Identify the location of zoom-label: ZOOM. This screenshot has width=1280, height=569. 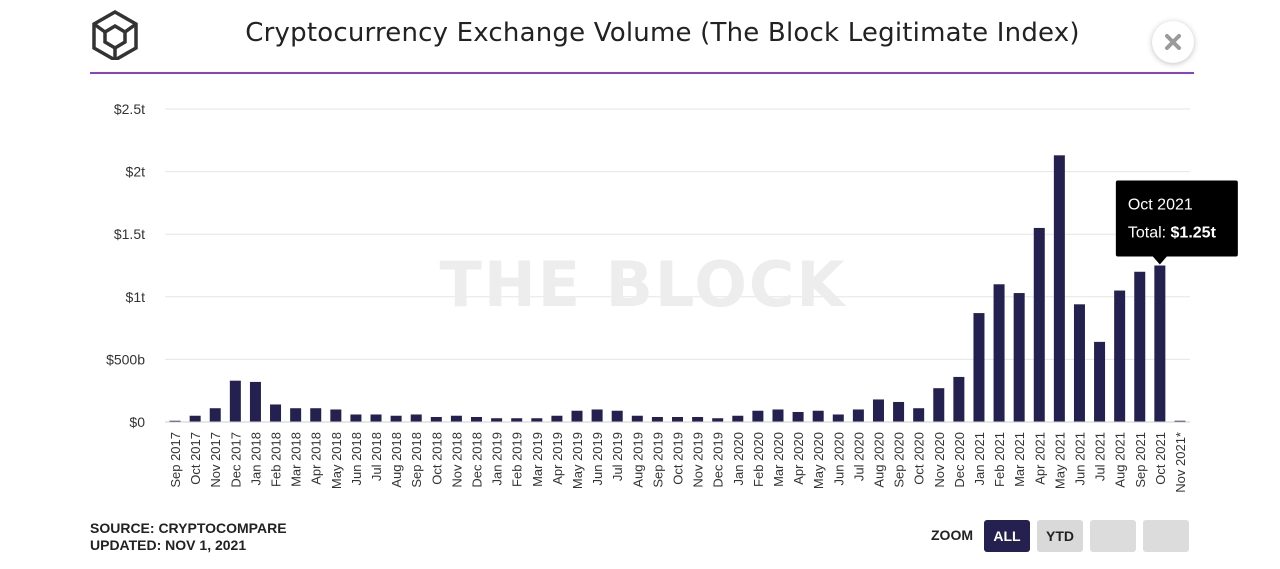
(952, 535).